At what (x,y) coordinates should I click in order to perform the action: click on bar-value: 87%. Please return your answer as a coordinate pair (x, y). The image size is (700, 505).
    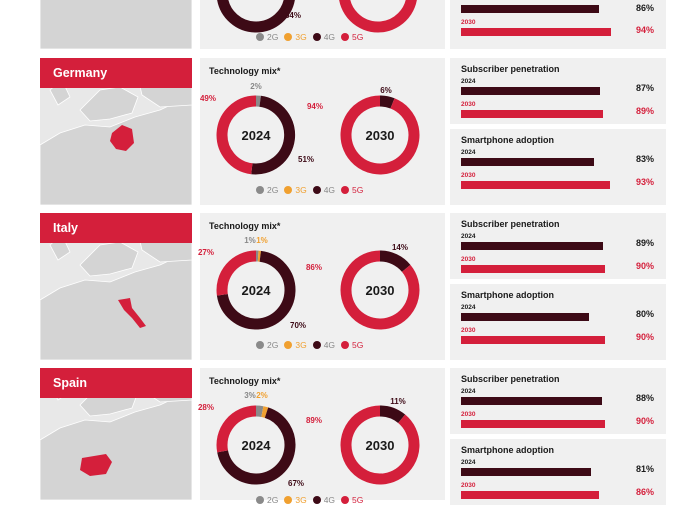
    Looking at the image, I should click on (645, 88).